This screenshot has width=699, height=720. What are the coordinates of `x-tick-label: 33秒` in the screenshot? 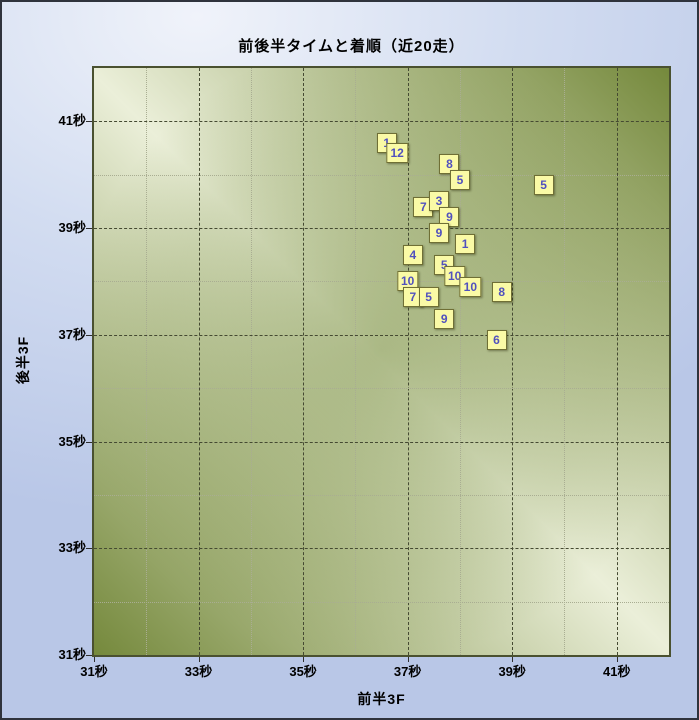 It's located at (198, 671).